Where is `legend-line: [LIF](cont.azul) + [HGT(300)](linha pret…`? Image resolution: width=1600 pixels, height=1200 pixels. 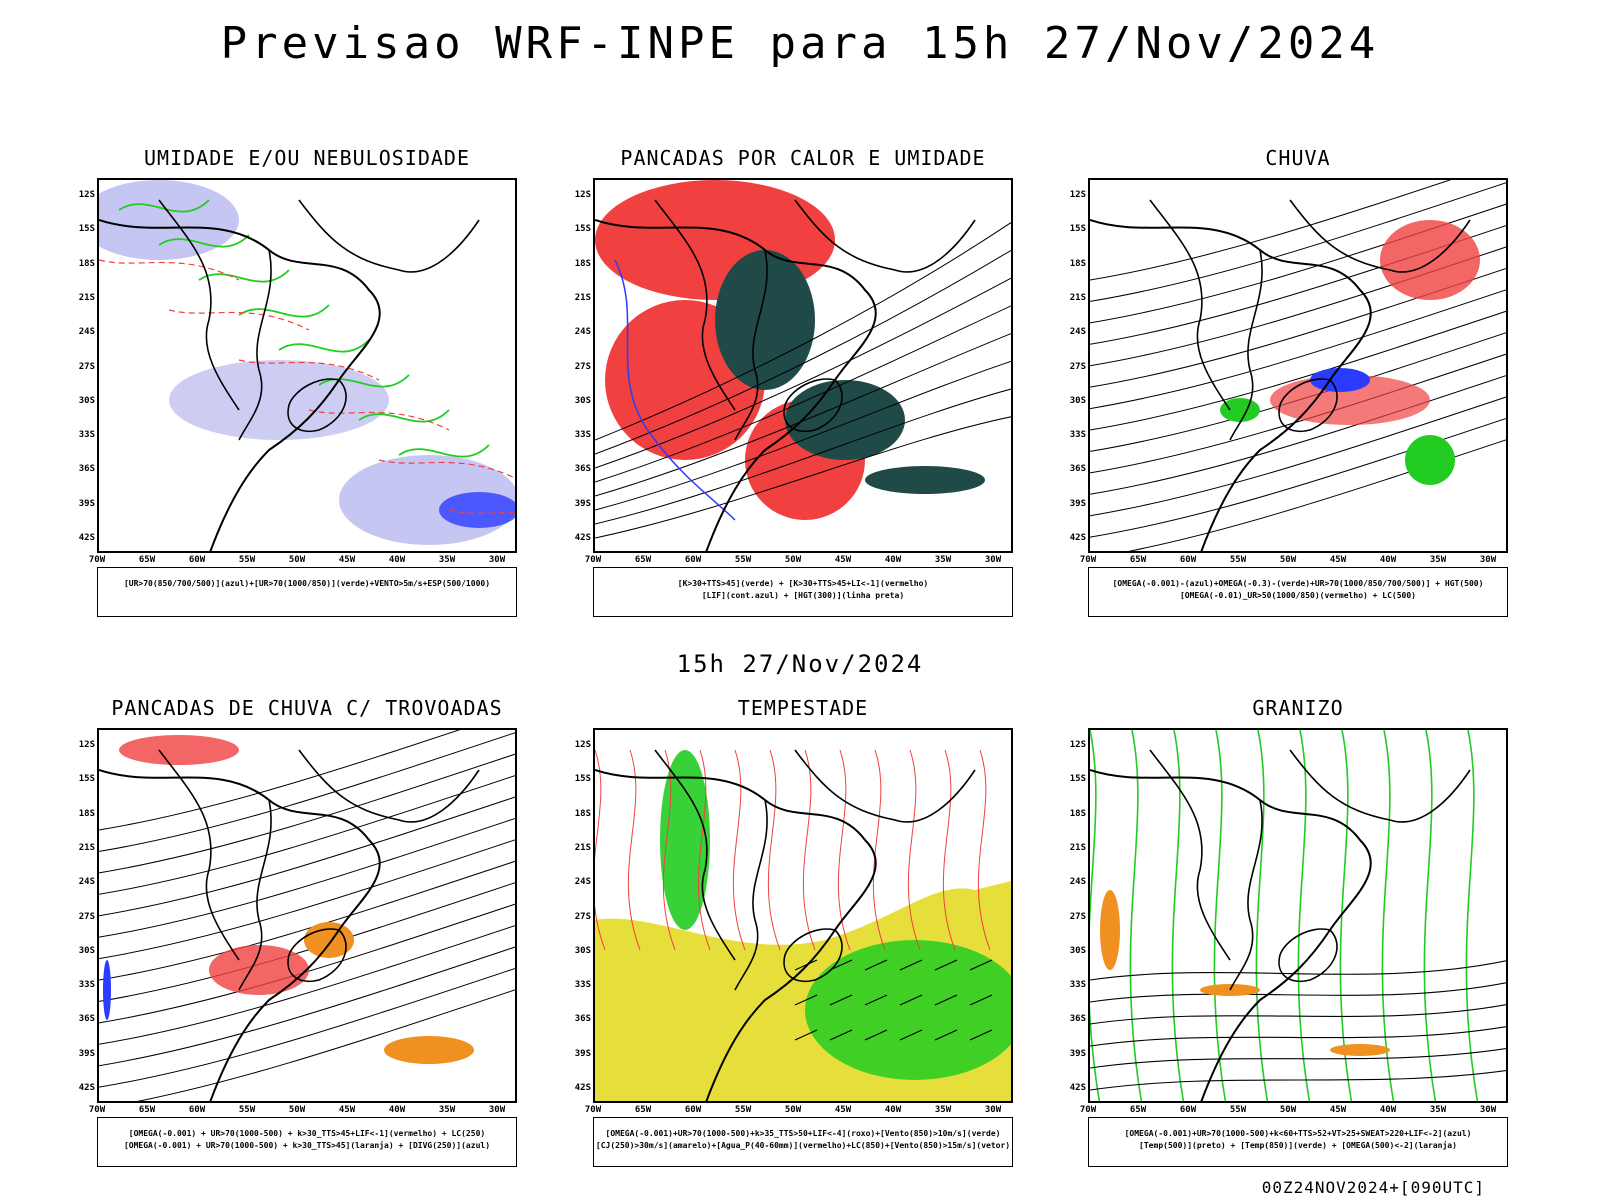
legend-line: [LIF](cont.azul) + [HGT(300)](linha pret… is located at coordinates (803, 595).